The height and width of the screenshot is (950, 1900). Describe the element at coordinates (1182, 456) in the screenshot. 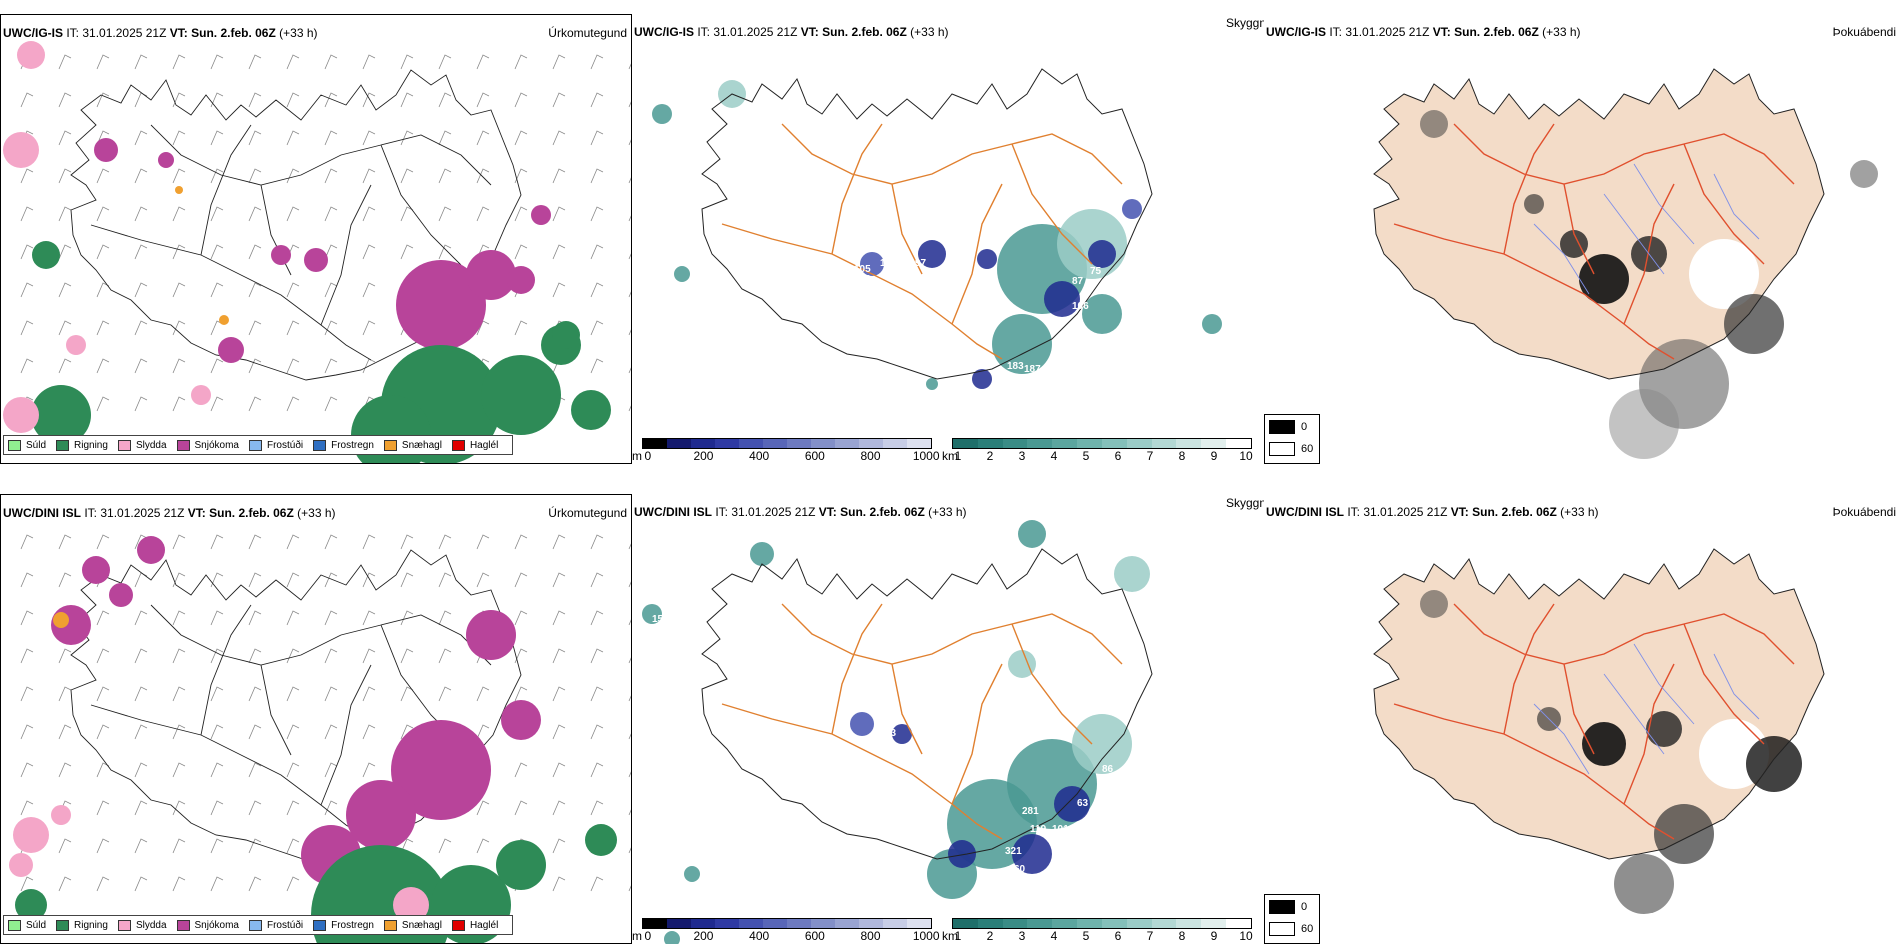

I see `colorbar-tick: 8` at that location.